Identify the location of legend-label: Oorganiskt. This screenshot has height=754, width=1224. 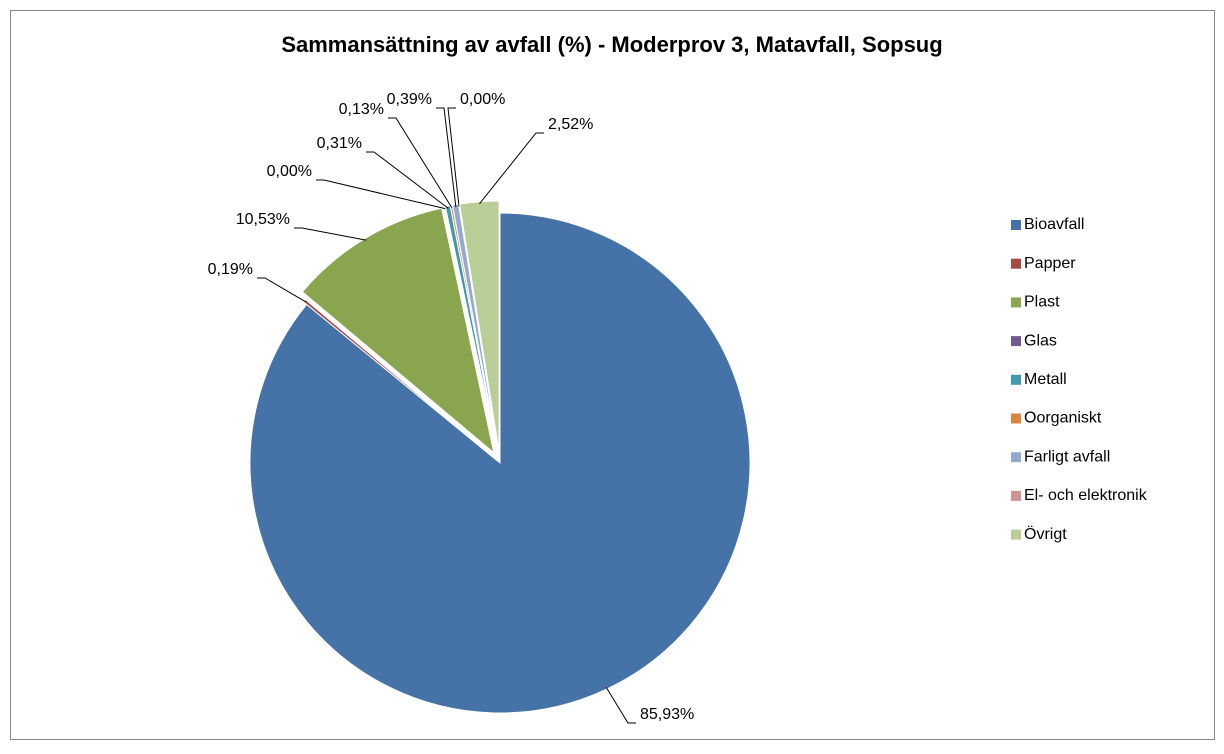
(1063, 418).